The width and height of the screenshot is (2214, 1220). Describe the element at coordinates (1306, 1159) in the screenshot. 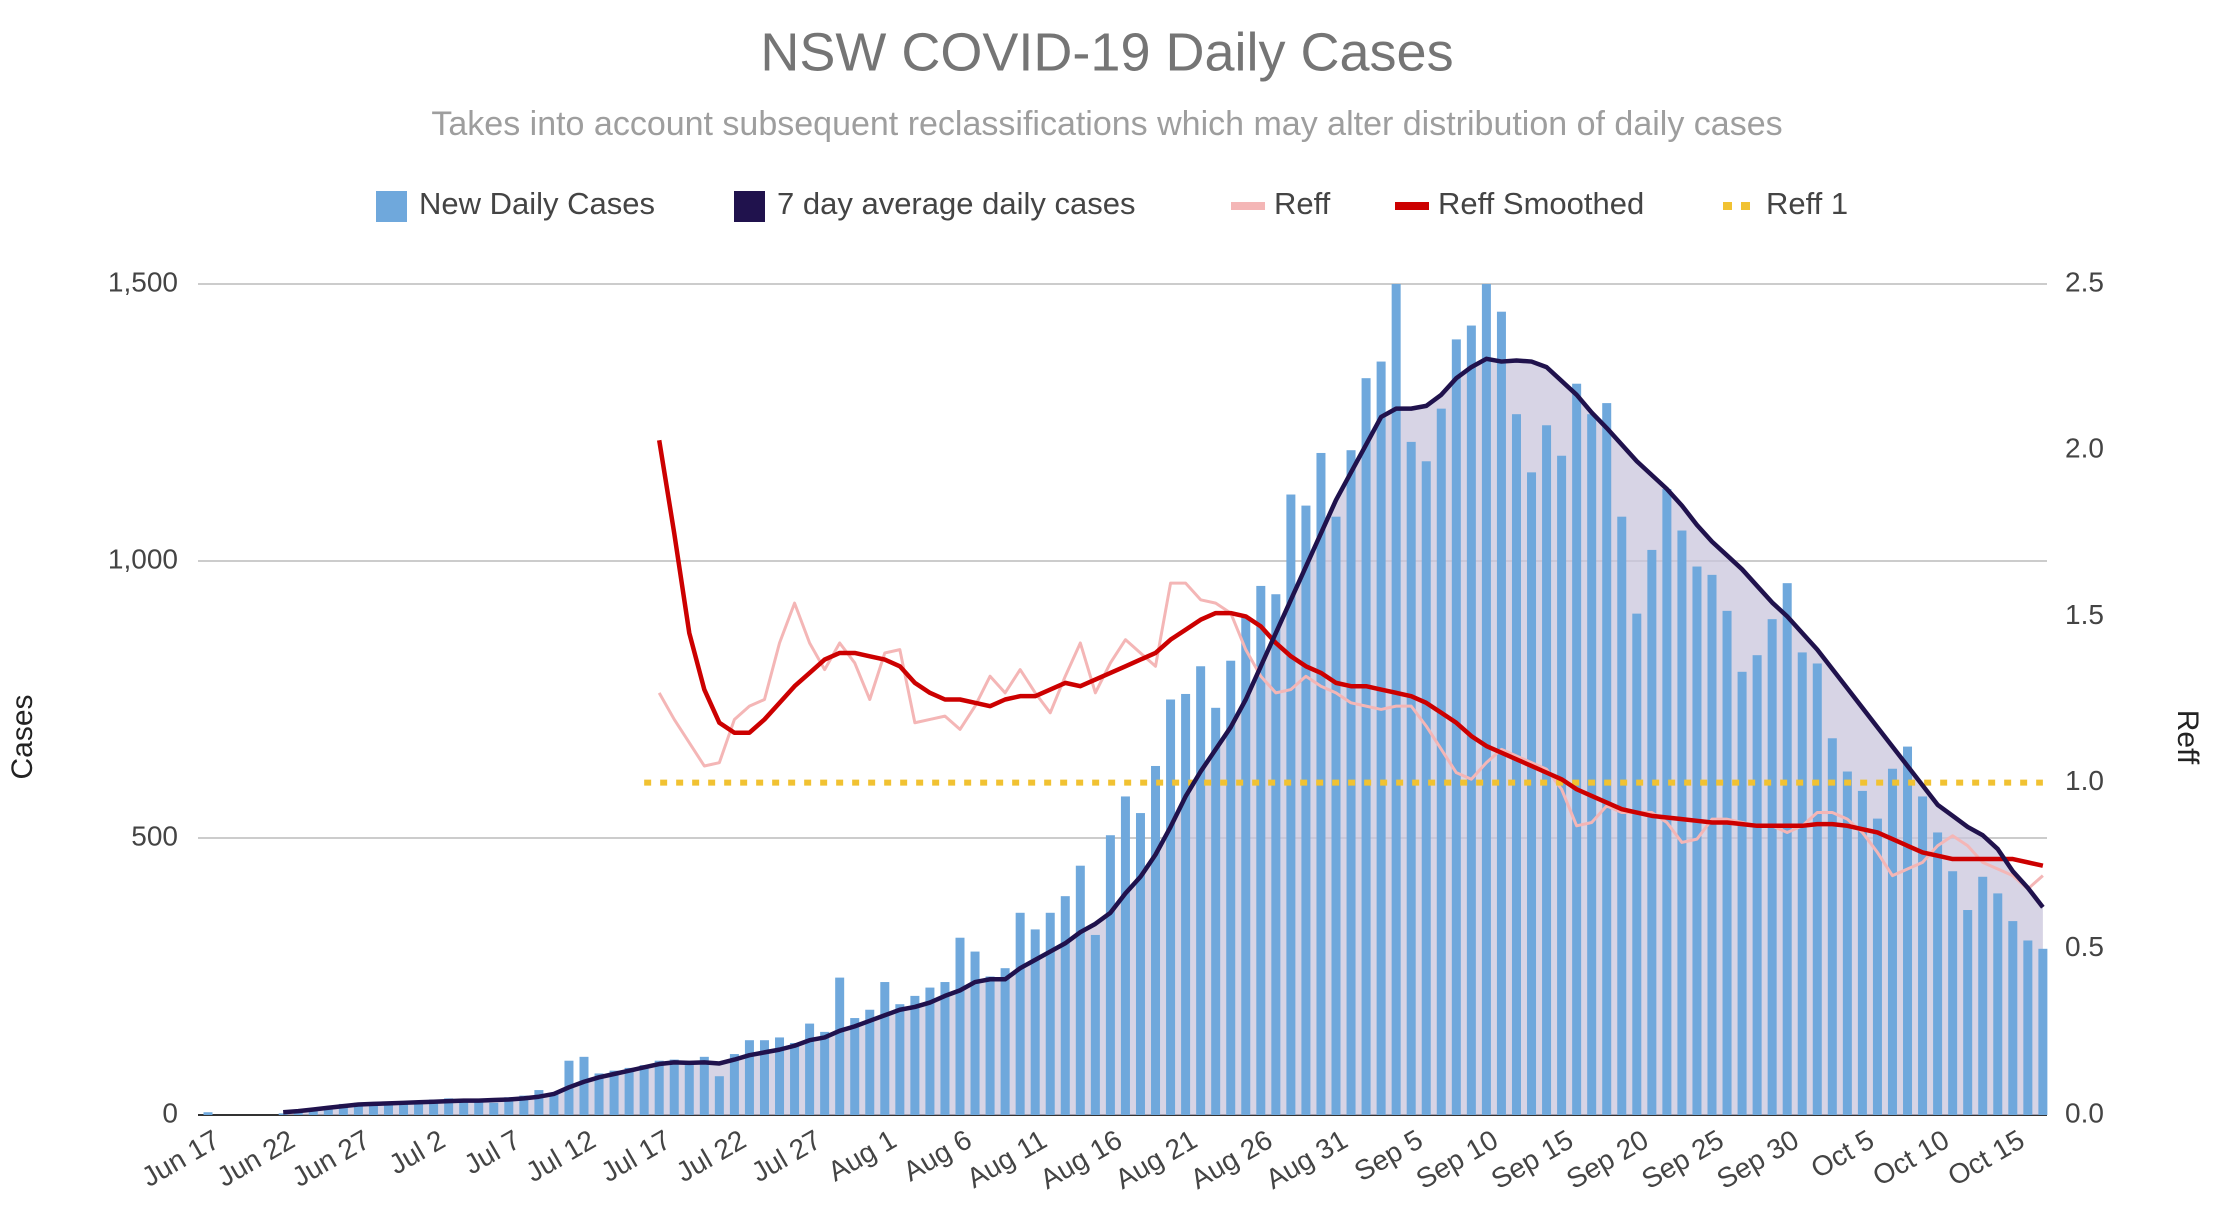

I see `x-tick-label: Aug 31` at that location.